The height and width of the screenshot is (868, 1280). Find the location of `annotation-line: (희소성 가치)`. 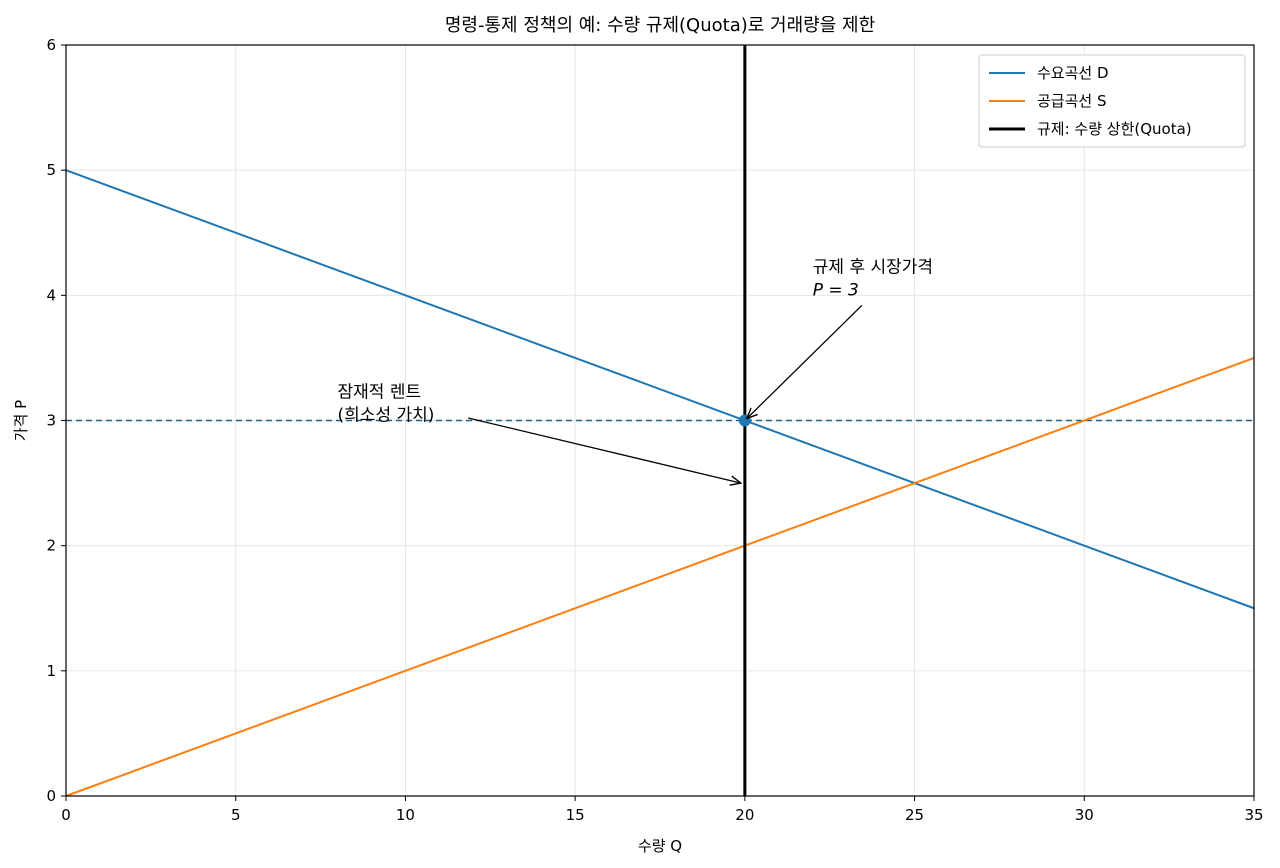

annotation-line: (희소성 가치) is located at coordinates (386, 416).